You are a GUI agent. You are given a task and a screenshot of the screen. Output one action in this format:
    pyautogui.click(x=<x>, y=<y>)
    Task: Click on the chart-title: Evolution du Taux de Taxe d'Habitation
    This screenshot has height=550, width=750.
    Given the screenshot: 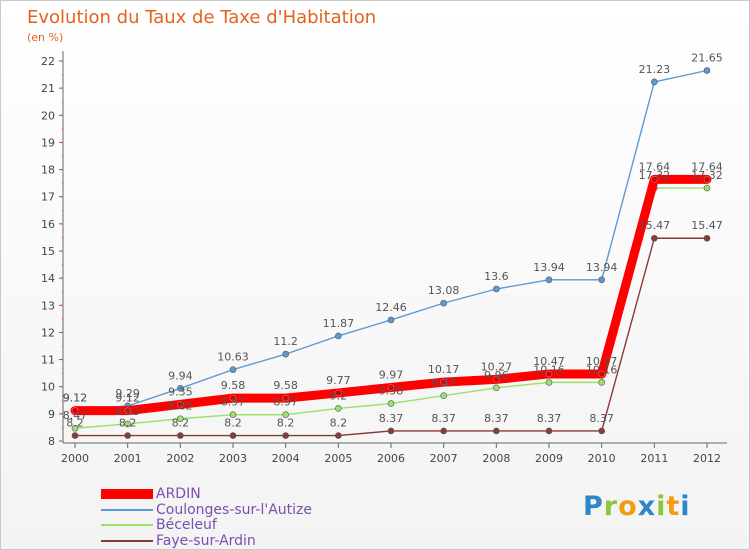 What is the action you would take?
    pyautogui.click(x=202, y=17)
    